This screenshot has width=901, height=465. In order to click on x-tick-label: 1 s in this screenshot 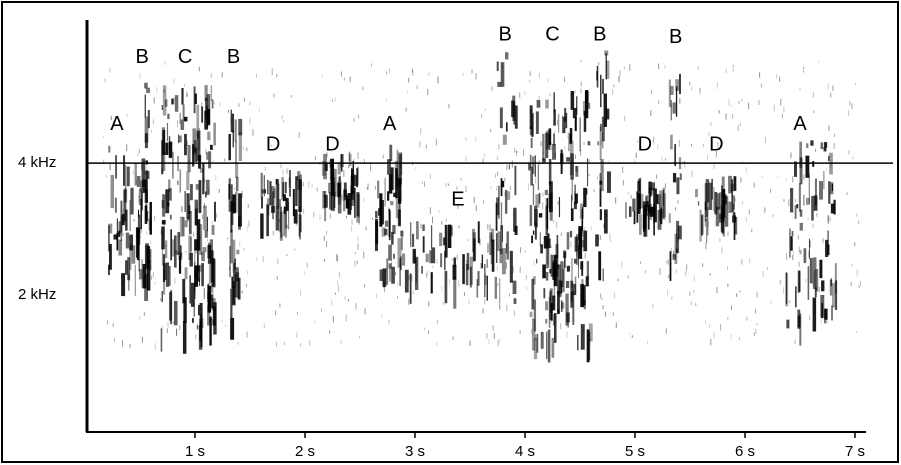, I will do `click(195, 451)`.